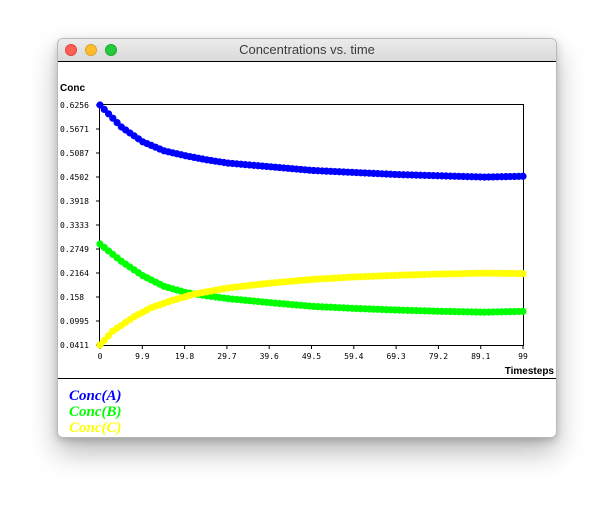 Image resolution: width=612 pixels, height=512 pixels. What do you see at coordinates (95, 396) in the screenshot?
I see `legend-item-conc-a: Conc(A)` at bounding box center [95, 396].